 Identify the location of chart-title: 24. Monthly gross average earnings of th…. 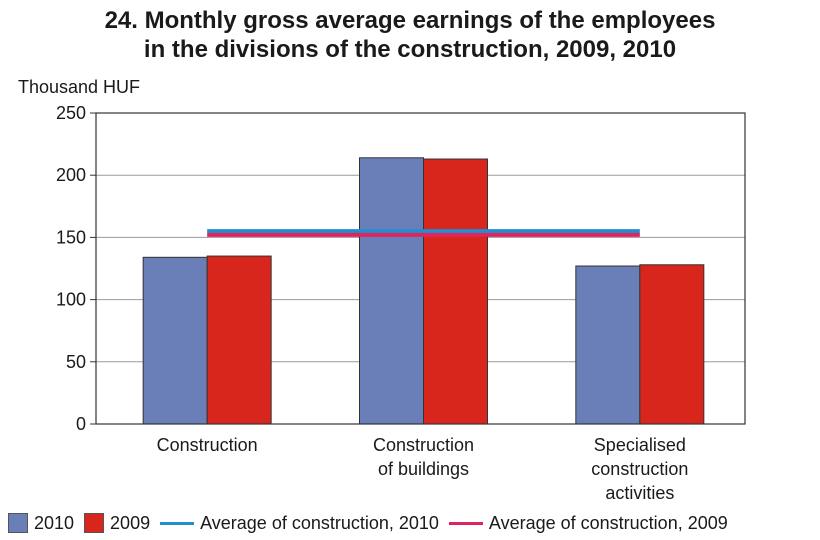
(410, 35).